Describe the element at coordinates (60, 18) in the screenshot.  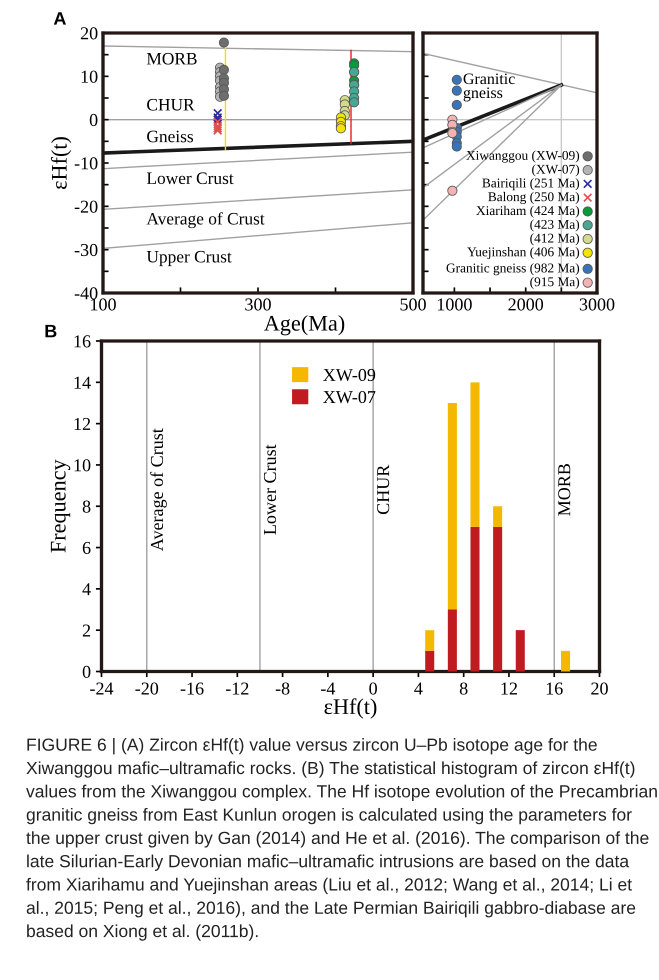
I see `chart-title: A` at that location.